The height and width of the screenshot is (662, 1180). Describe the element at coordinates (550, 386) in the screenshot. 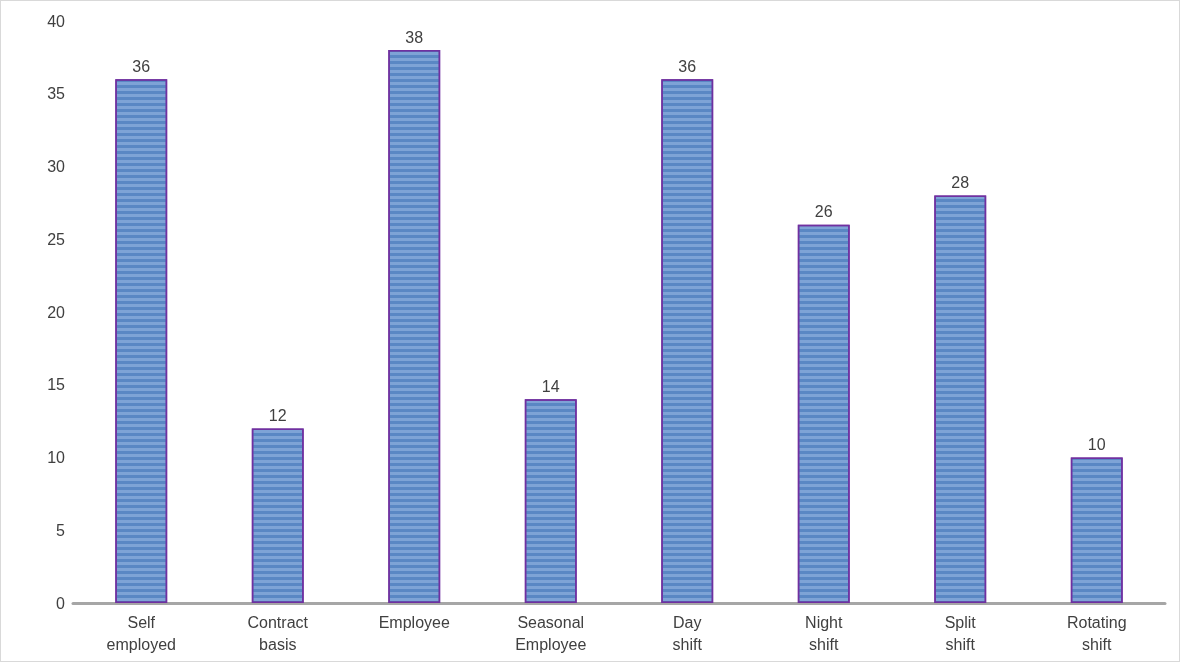

I see `data-label: 14` at that location.